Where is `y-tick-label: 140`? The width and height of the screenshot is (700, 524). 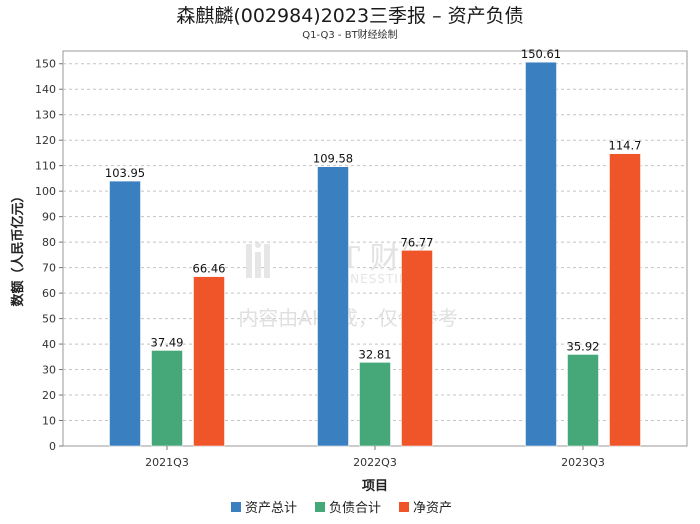 y-tick-label: 140 is located at coordinates (45, 89).